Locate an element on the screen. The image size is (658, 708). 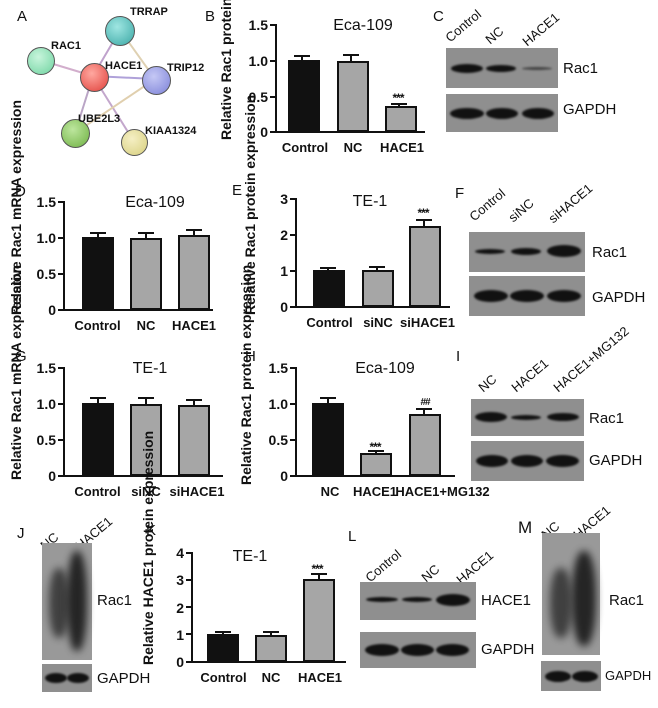
node-label-hace1: HACE1 is located at coordinates (124, 66).